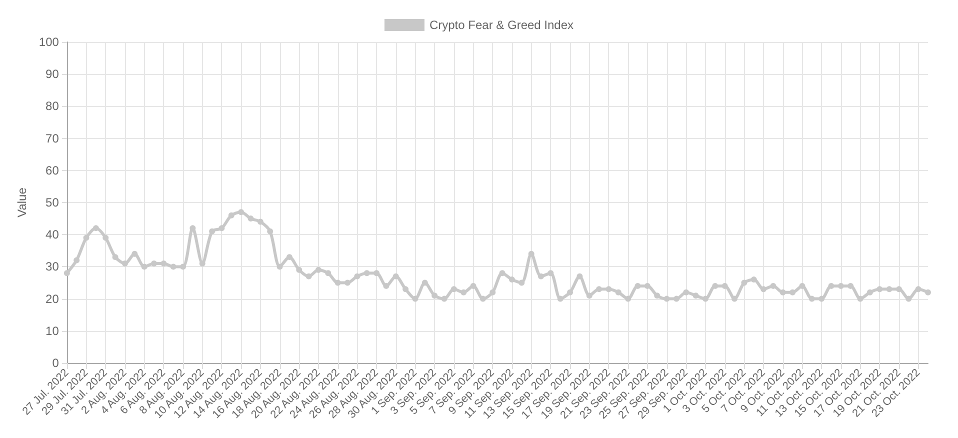  What do you see at coordinates (53, 267) in the screenshot?
I see `y-tick-label: 30` at bounding box center [53, 267].